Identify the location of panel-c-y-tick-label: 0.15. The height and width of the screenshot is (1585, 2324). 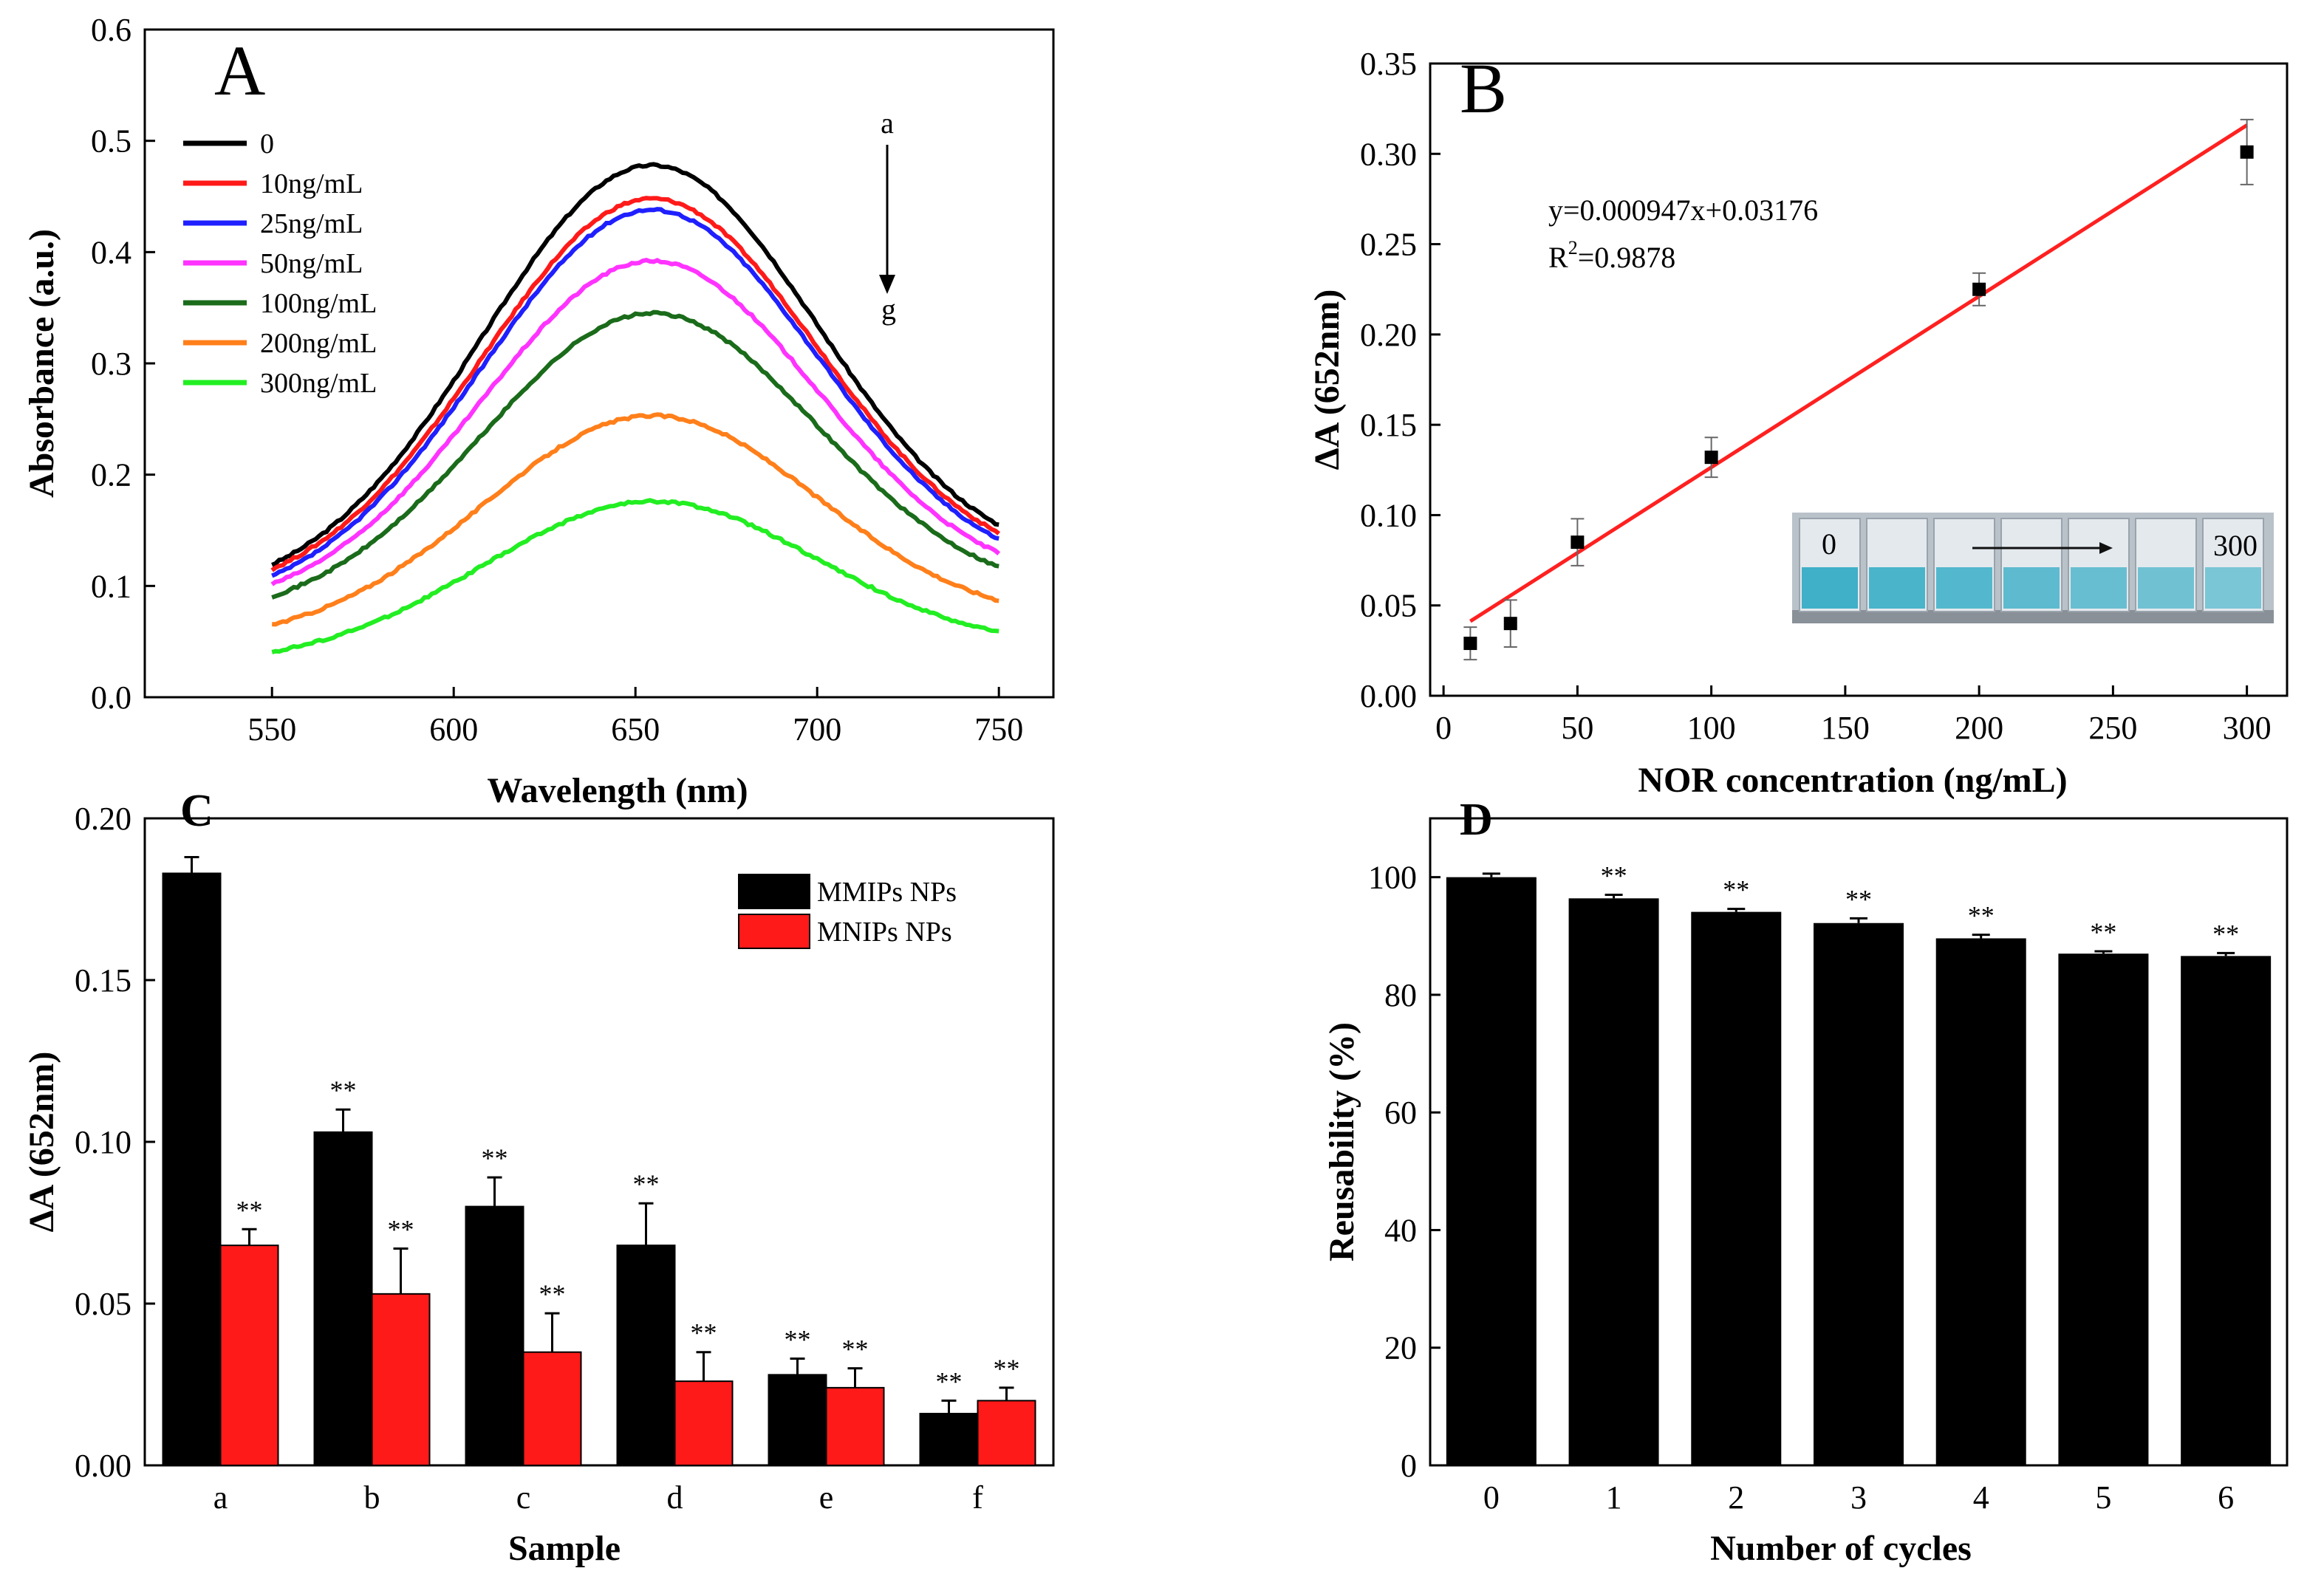
(103, 981).